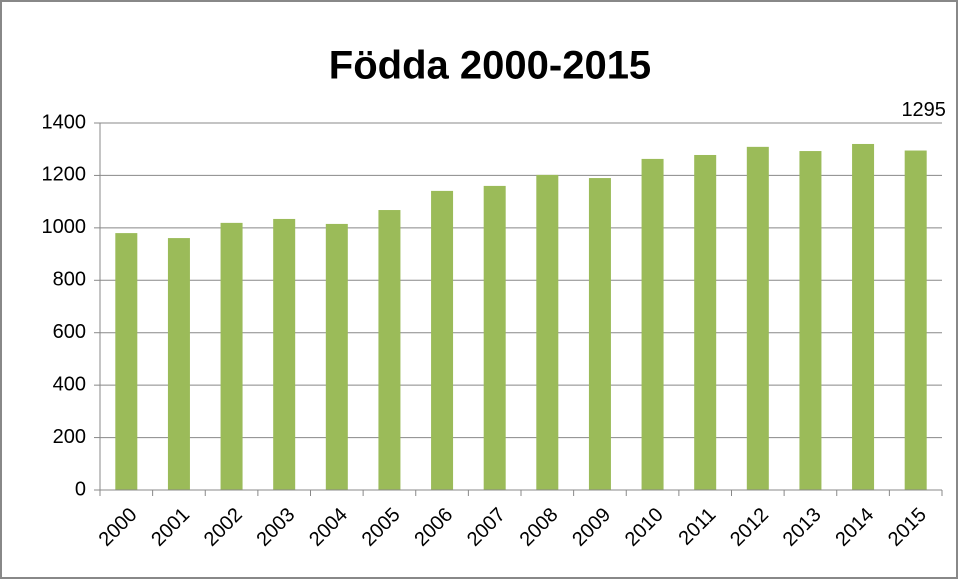 The height and width of the screenshot is (581, 960). Describe the element at coordinates (80, 489) in the screenshot. I see `y-tick-label: 0` at that location.